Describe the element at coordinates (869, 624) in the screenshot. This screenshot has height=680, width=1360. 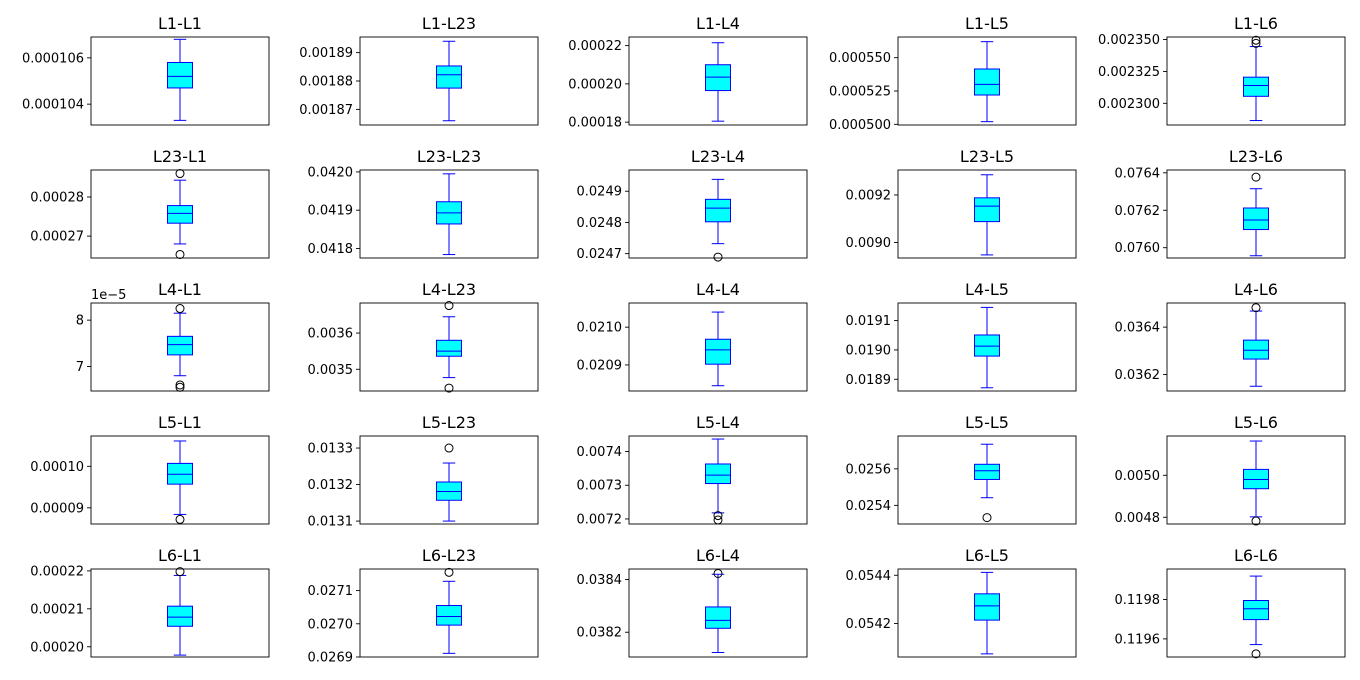
I see `y-tick-label: 0.0542` at that location.